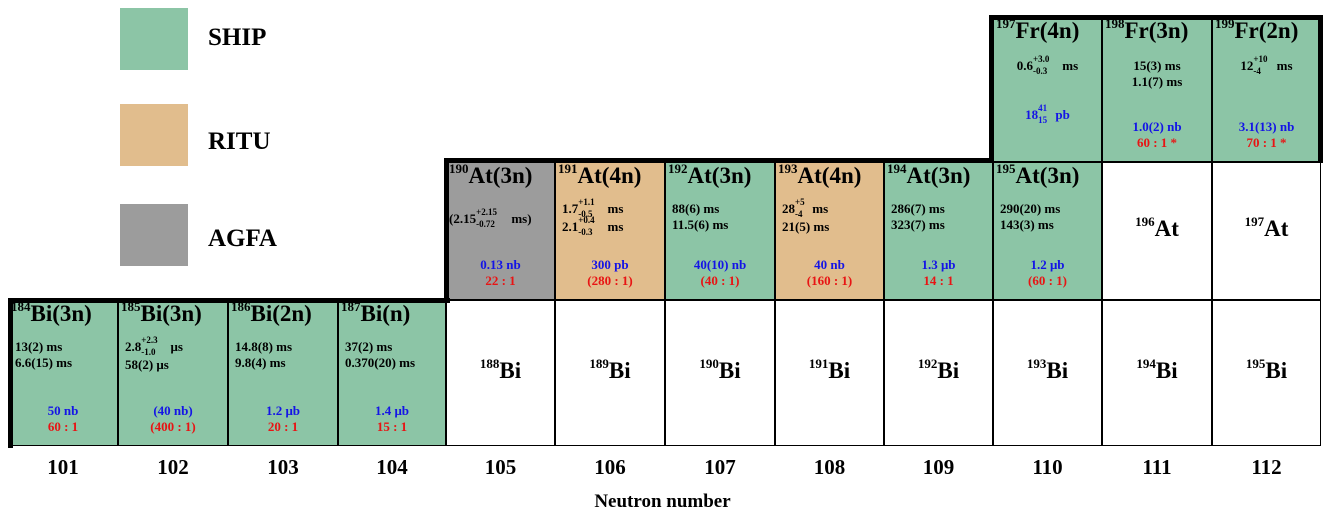 This screenshot has height=518, width=1325. Describe the element at coordinates (1006, 24) in the screenshot. I see `mass-number: 197` at that location.